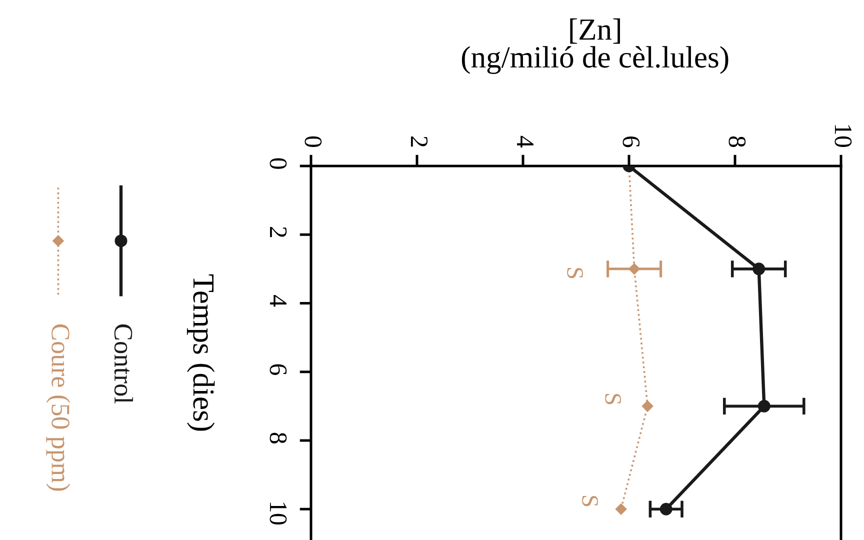  Describe the element at coordinates (737, 141) in the screenshot. I see `x-tick-label: 8` at that location.